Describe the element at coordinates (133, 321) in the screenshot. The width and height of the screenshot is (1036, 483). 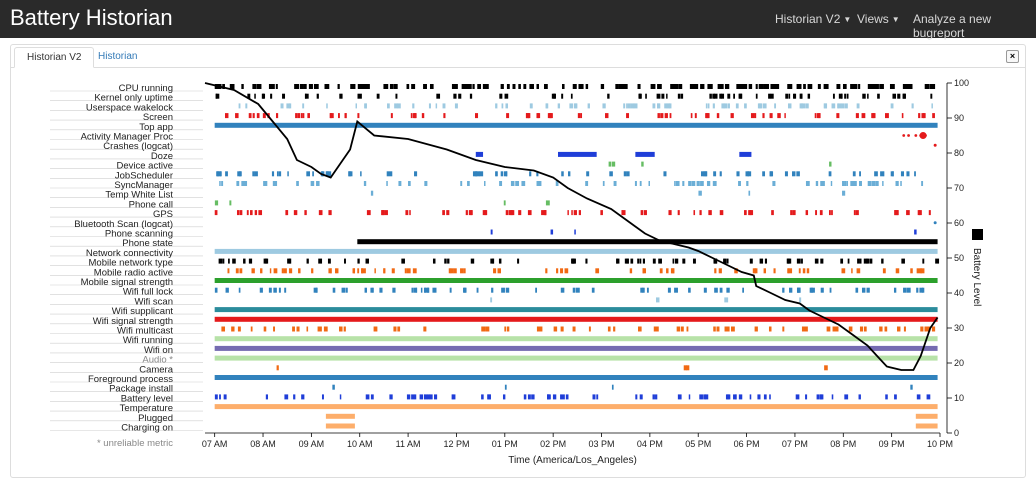
I see `metric-label: Wifi signal strength` at that location.